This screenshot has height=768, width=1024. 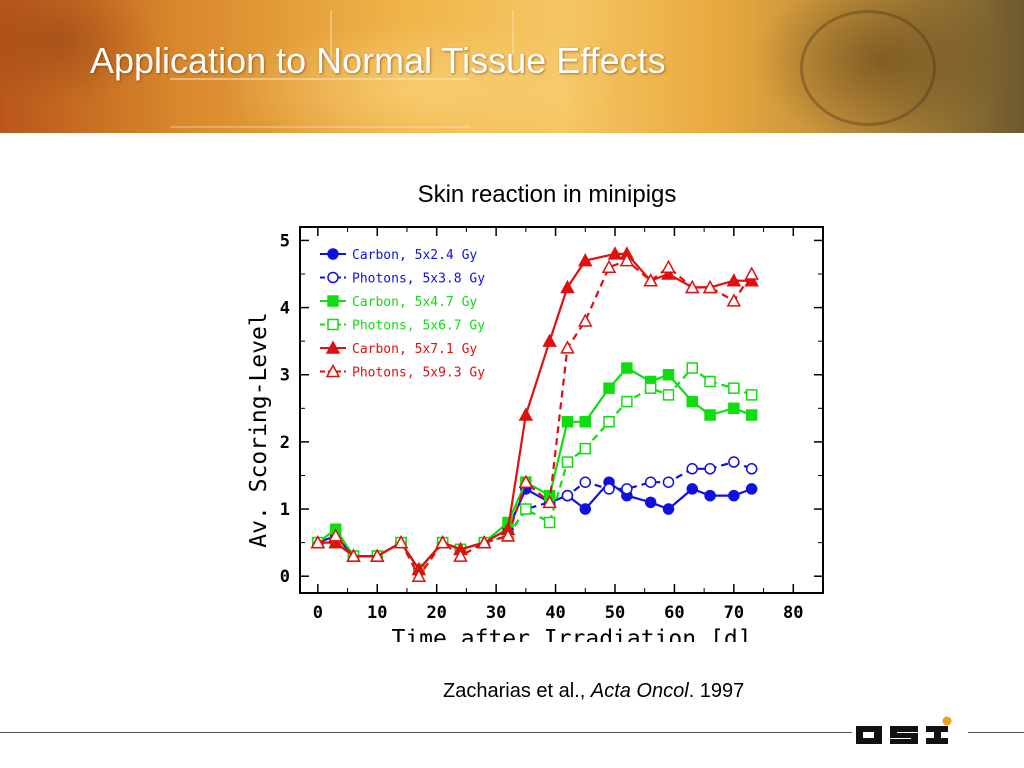 What do you see at coordinates (418, 373) in the screenshot?
I see `legend-label: Photons, 5x9.3 Gy` at bounding box center [418, 373].